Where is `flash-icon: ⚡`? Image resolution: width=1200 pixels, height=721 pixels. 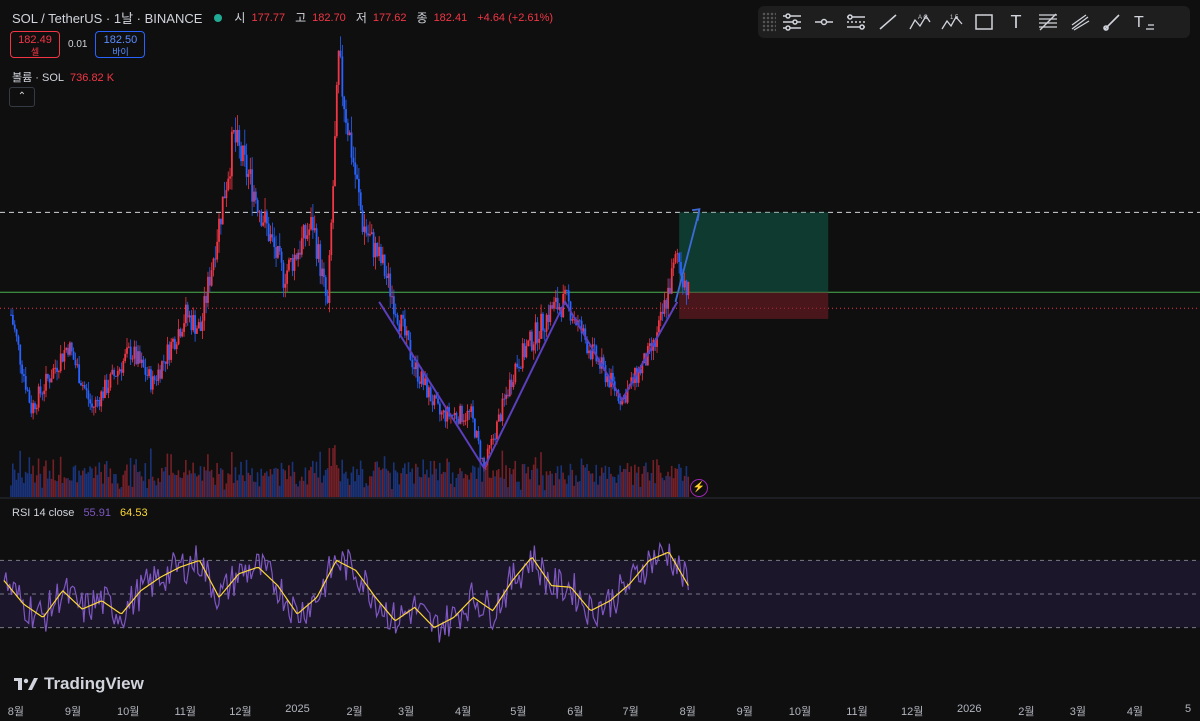
flash-icon: ⚡ is located at coordinates (699, 488).